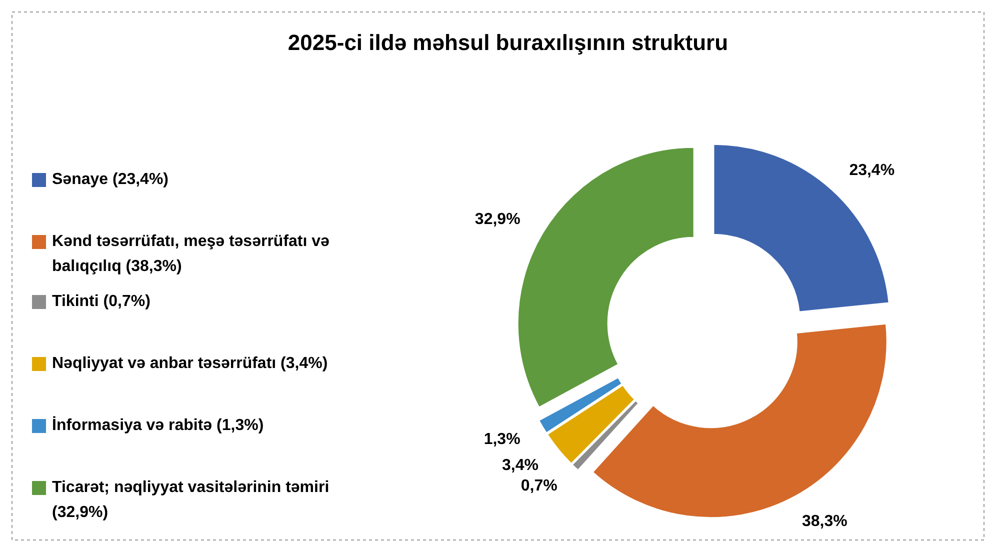 This screenshot has height=552, width=996. What do you see at coordinates (520, 465) in the screenshot?
I see `data-label: 3,4%` at bounding box center [520, 465].